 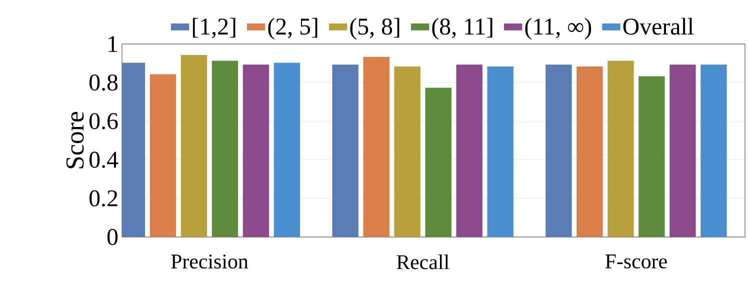 I want to click on y-tick-label: 1, so click(x=113, y=44).